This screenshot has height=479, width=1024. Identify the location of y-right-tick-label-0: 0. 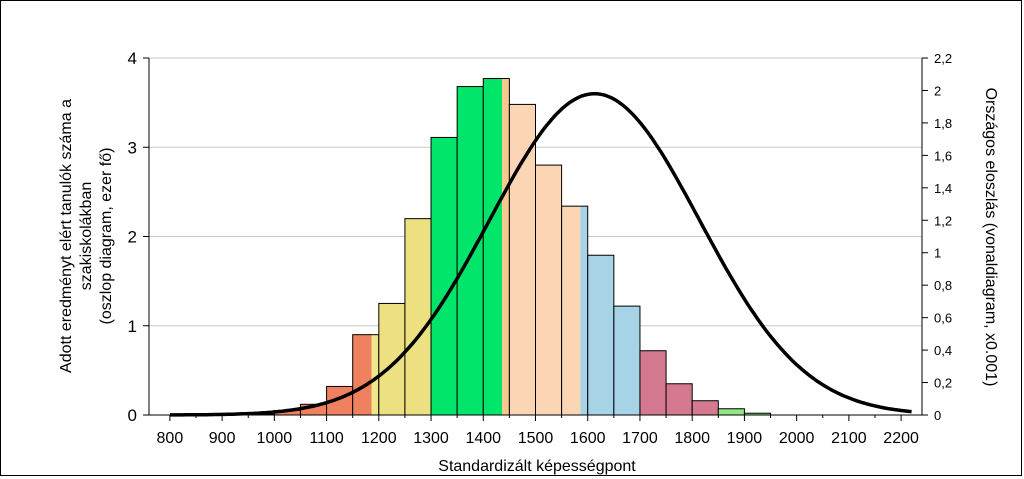
(937, 415).